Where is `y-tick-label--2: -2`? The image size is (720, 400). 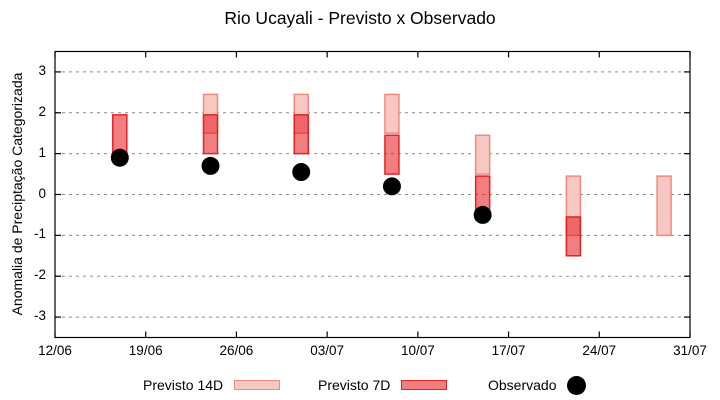
y-tick-label--2: -2 is located at coordinates (39, 275).